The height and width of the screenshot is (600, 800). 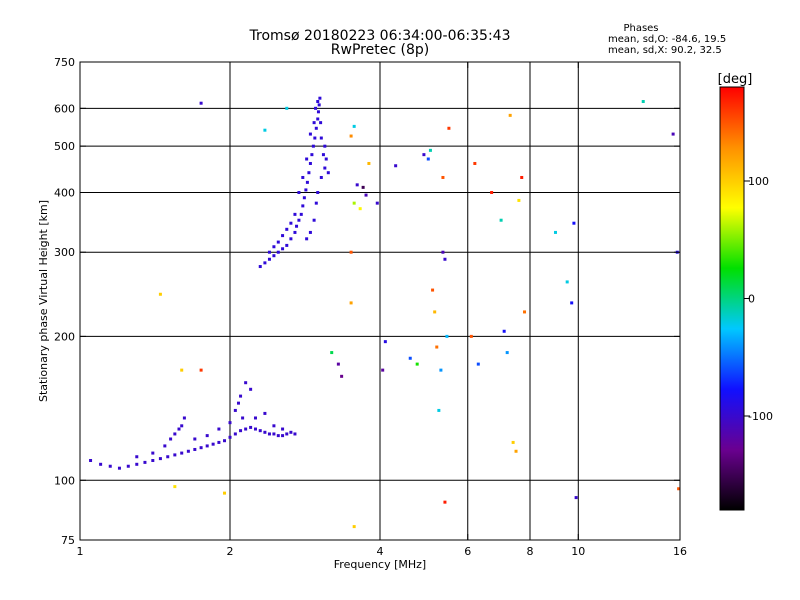 What do you see at coordinates (760, 416) in the screenshot?
I see `colorbar-tick-label: -100` at bounding box center [760, 416].